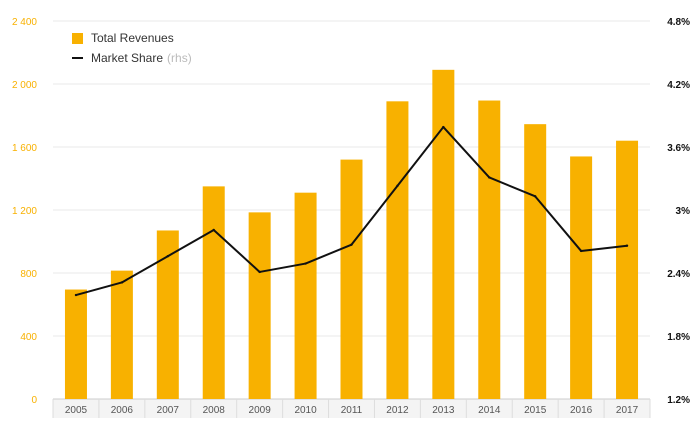 The width and height of the screenshot is (700, 433). What do you see at coordinates (678, 85) in the screenshot?
I see `right-axis-tick-label: 4.2%` at bounding box center [678, 85].